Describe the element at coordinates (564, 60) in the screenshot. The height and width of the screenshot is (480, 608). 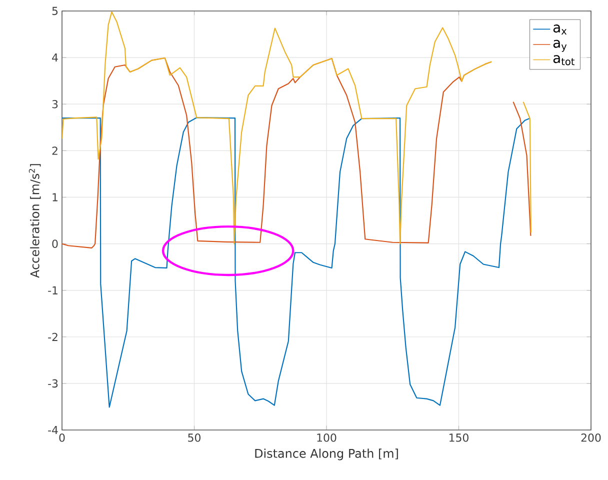
I see `legend-label: a$_{tot}$` at that location.